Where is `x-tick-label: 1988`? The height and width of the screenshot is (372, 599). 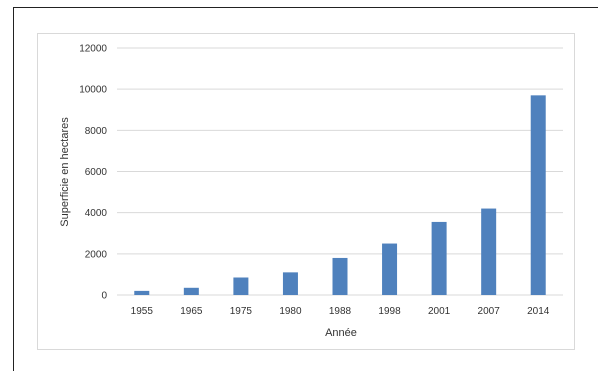
x-tick-label: 1988 is located at coordinates (340, 311).